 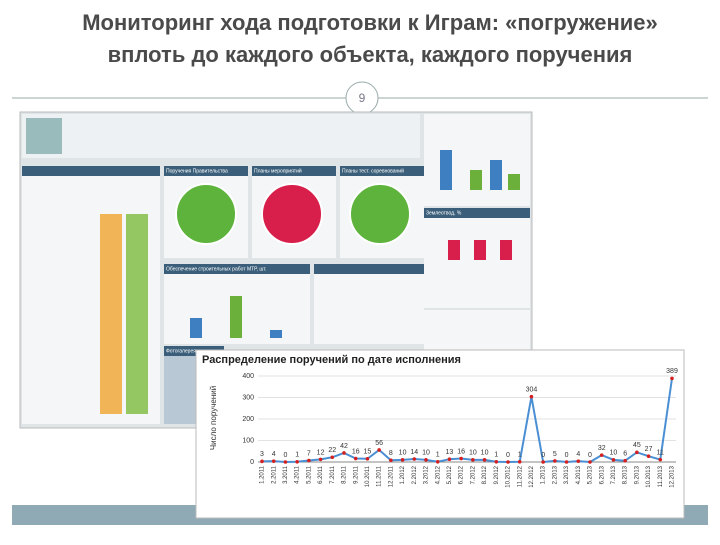 I want to click on data-label: 304, so click(x=532, y=389).